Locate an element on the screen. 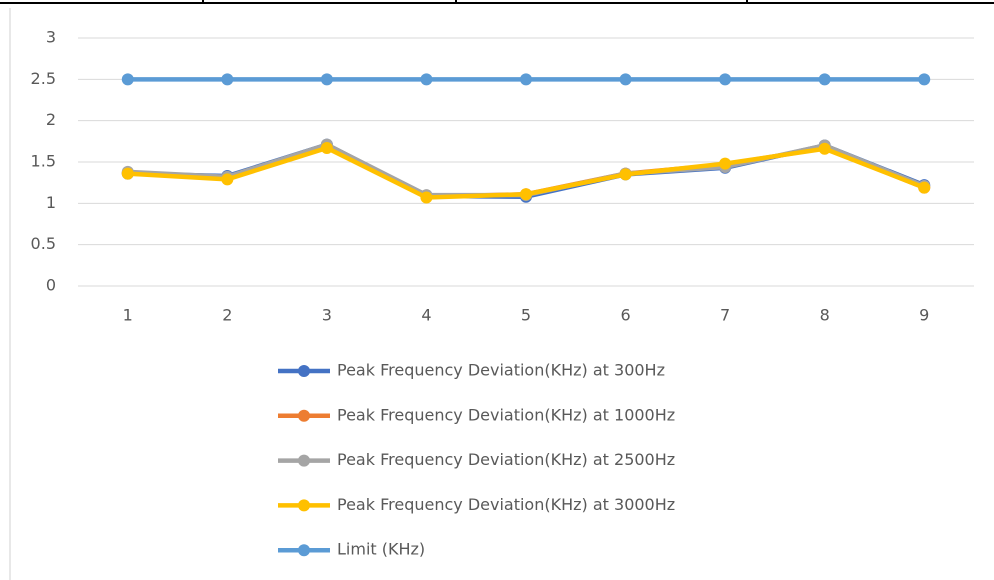  x-tick-label: 1 is located at coordinates (128, 315).